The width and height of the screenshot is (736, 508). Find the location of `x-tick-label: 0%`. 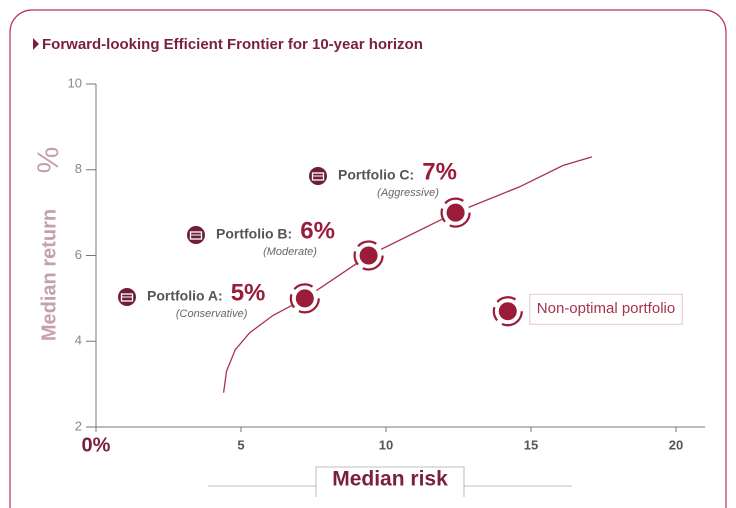

x-tick-label: 0% is located at coordinates (96, 445).